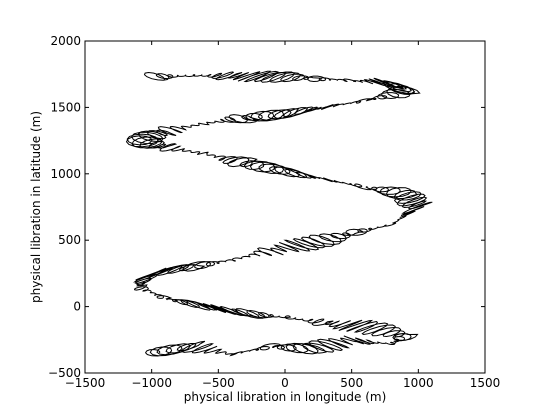  What do you see at coordinates (418, 383) in the screenshot?
I see `x-tick-label: 1000` at bounding box center [418, 383].